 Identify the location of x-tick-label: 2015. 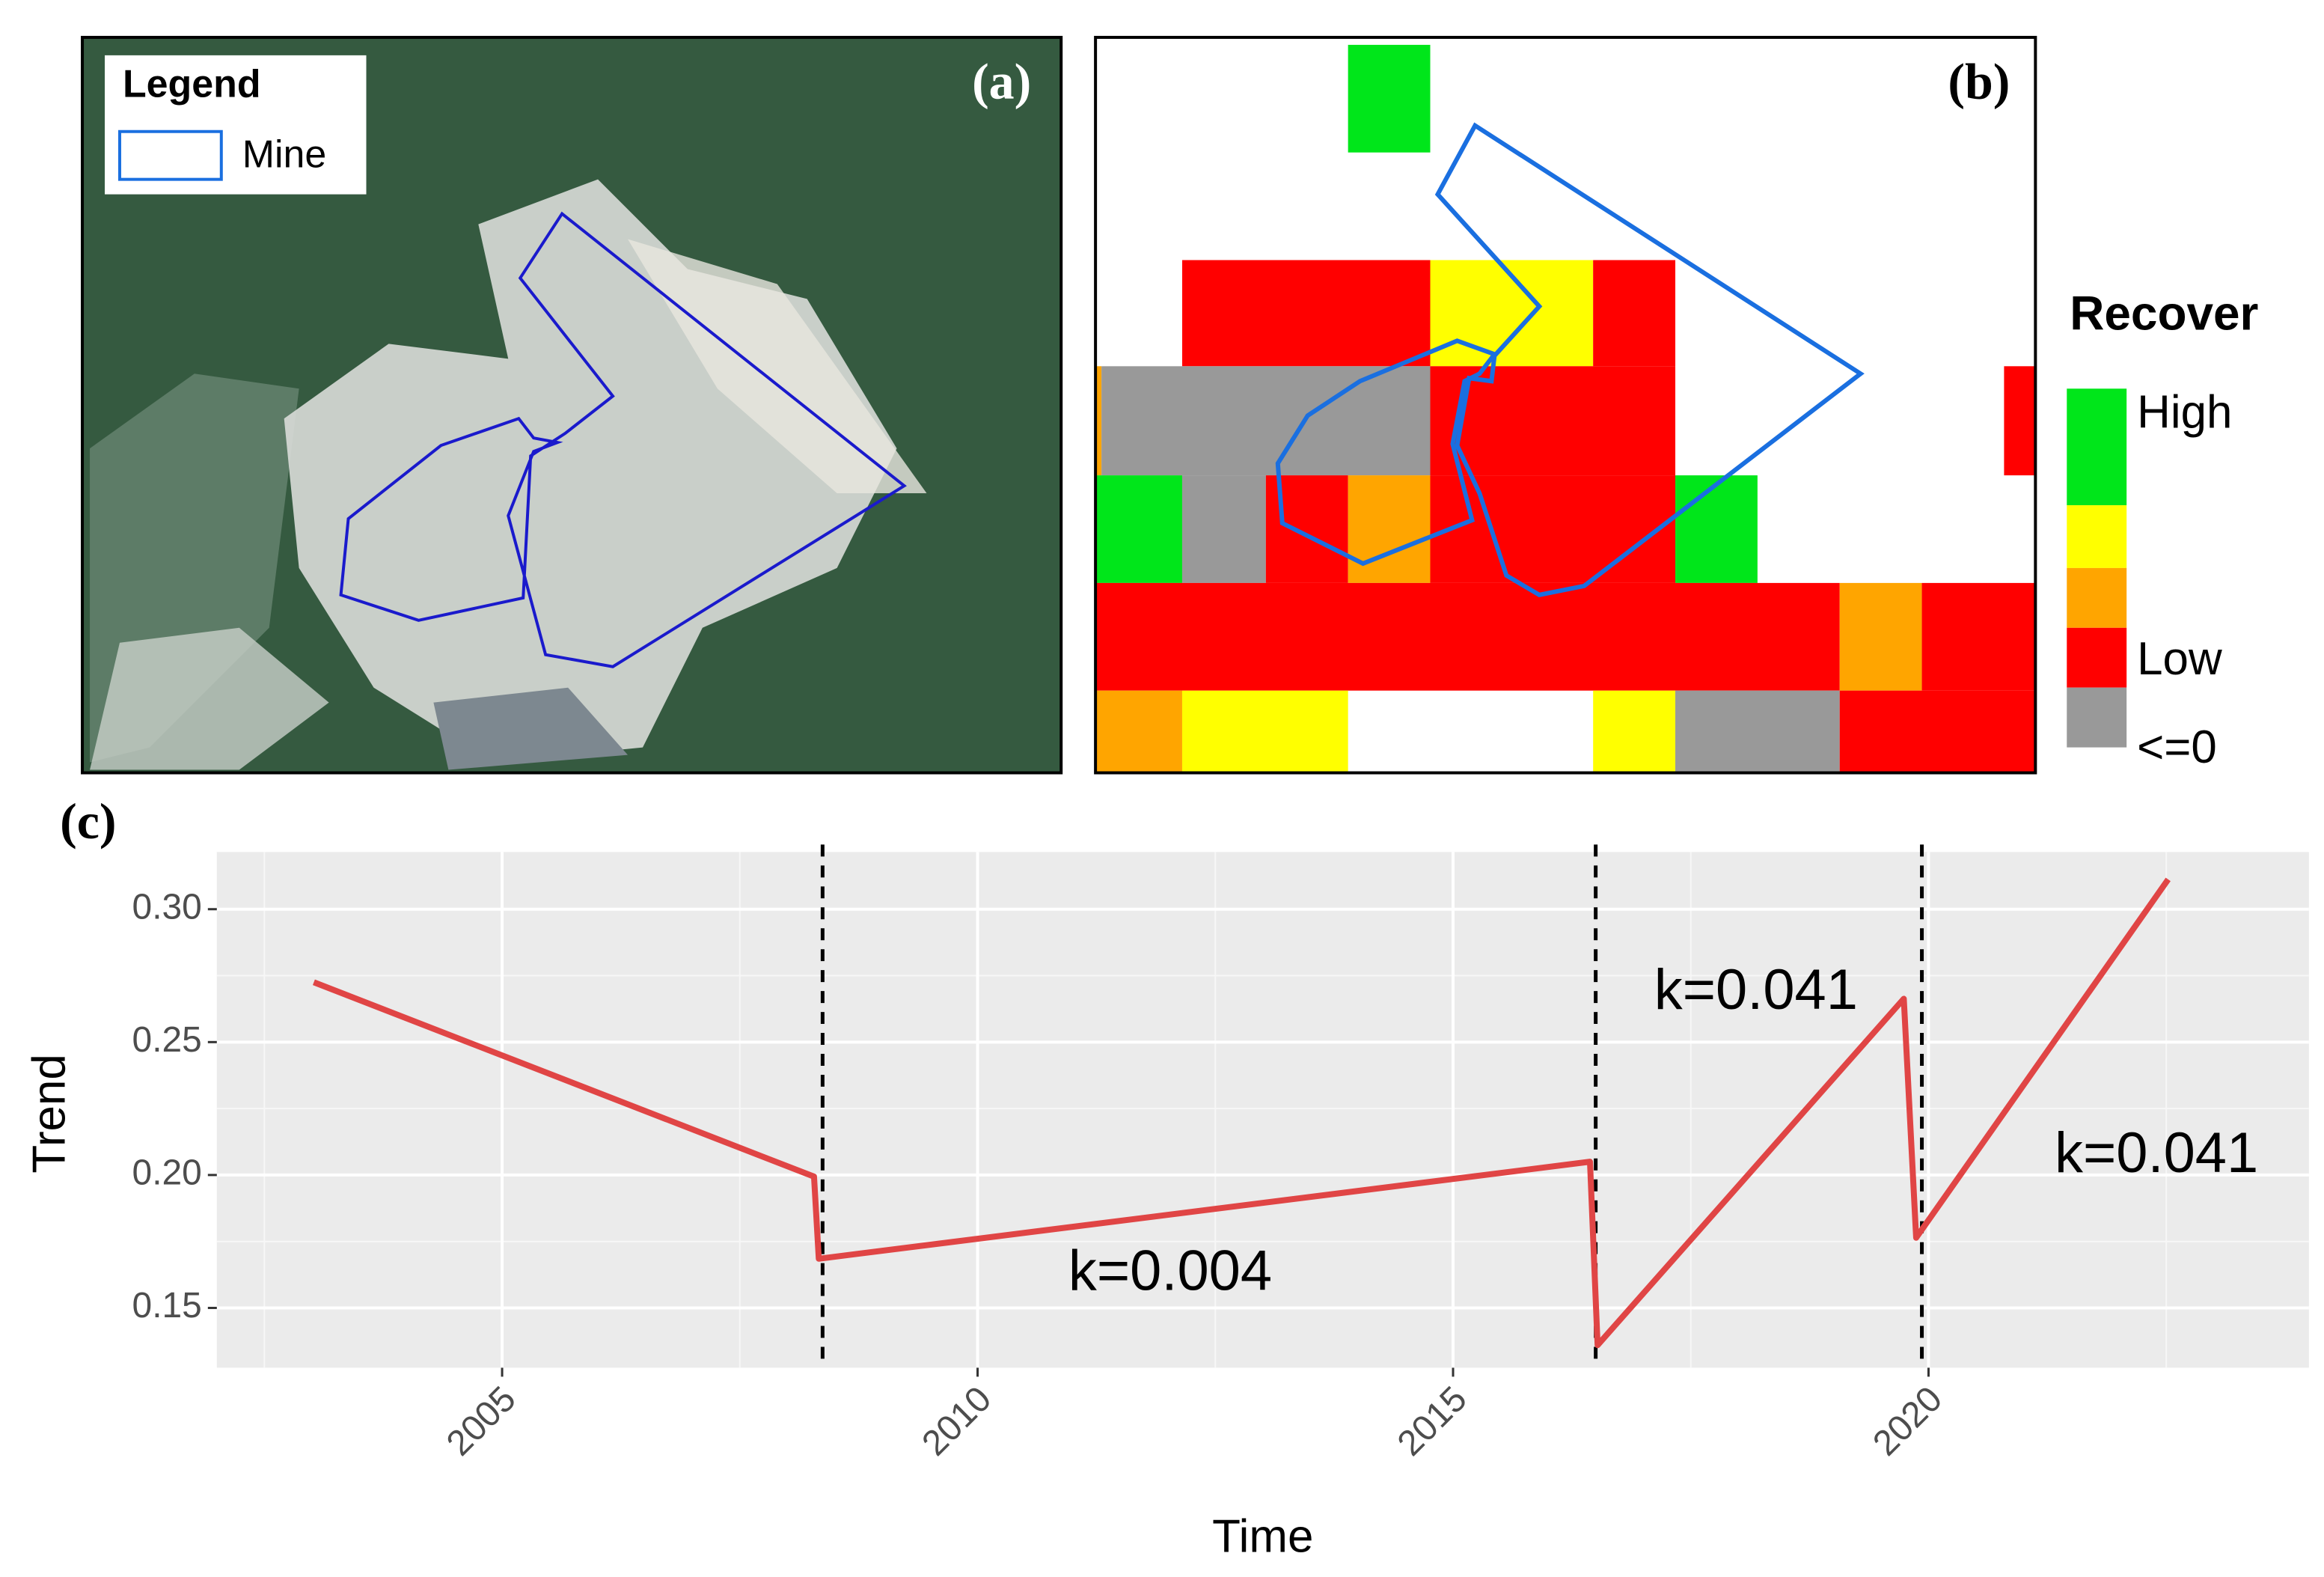
(1432, 1422).